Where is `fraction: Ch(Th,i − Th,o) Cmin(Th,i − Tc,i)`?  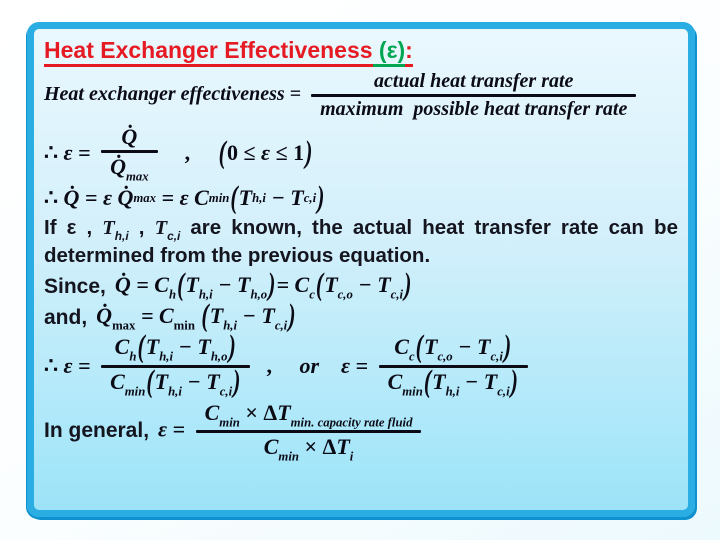
fraction: Ch(Th,i − Th,o) Cmin(Th,i − Tc,i) is located at coordinates (176, 364).